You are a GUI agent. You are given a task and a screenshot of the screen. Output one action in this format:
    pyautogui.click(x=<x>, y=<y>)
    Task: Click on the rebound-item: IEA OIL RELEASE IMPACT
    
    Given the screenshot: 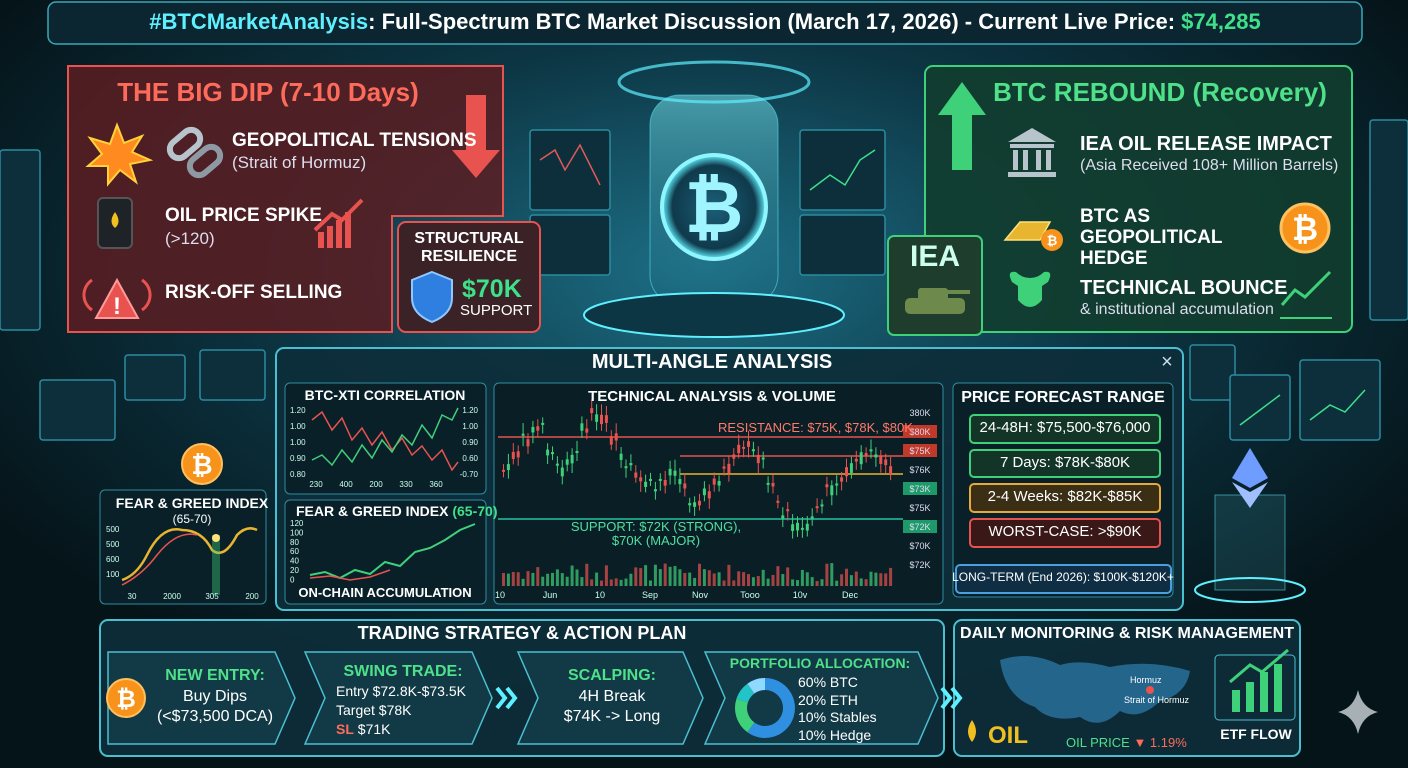 What is the action you would take?
    pyautogui.click(x=1206, y=144)
    